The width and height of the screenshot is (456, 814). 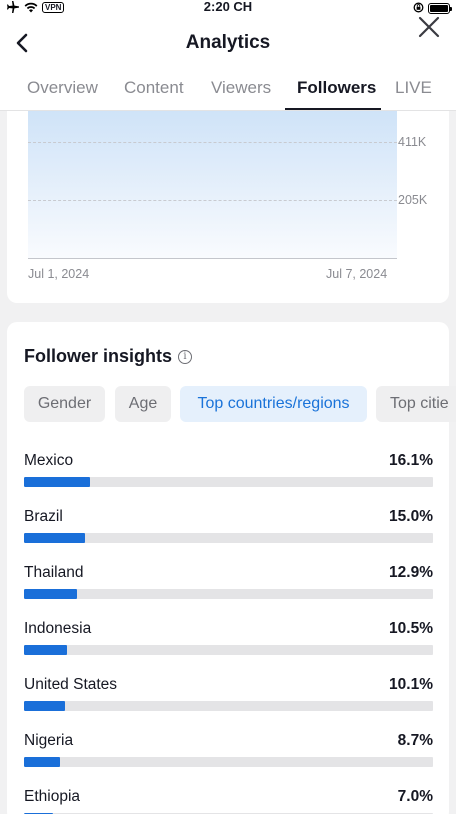 I want to click on wifi-icon, so click(x=31, y=7).